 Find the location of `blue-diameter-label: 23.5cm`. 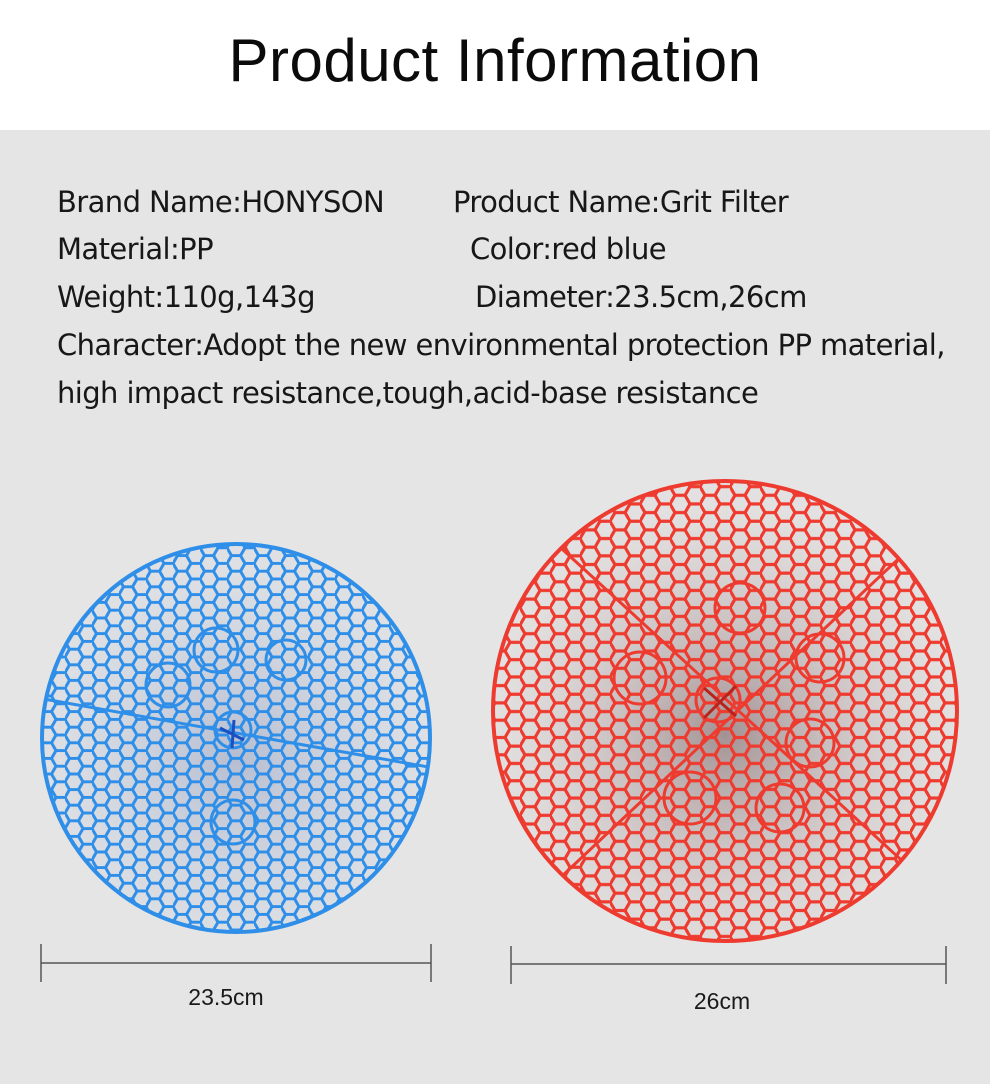

blue-diameter-label: 23.5cm is located at coordinates (226, 997).